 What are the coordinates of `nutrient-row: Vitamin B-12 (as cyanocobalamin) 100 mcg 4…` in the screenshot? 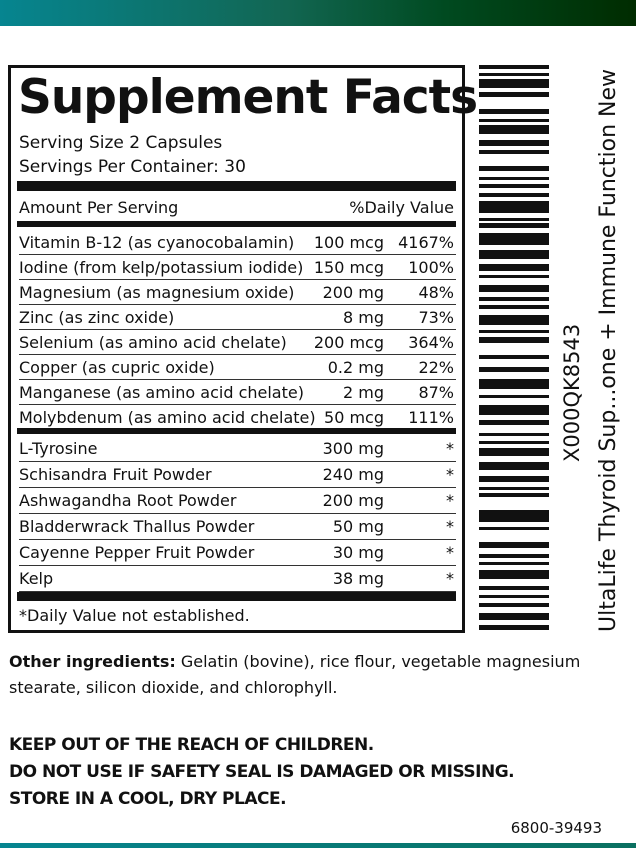 It's located at (237, 242).